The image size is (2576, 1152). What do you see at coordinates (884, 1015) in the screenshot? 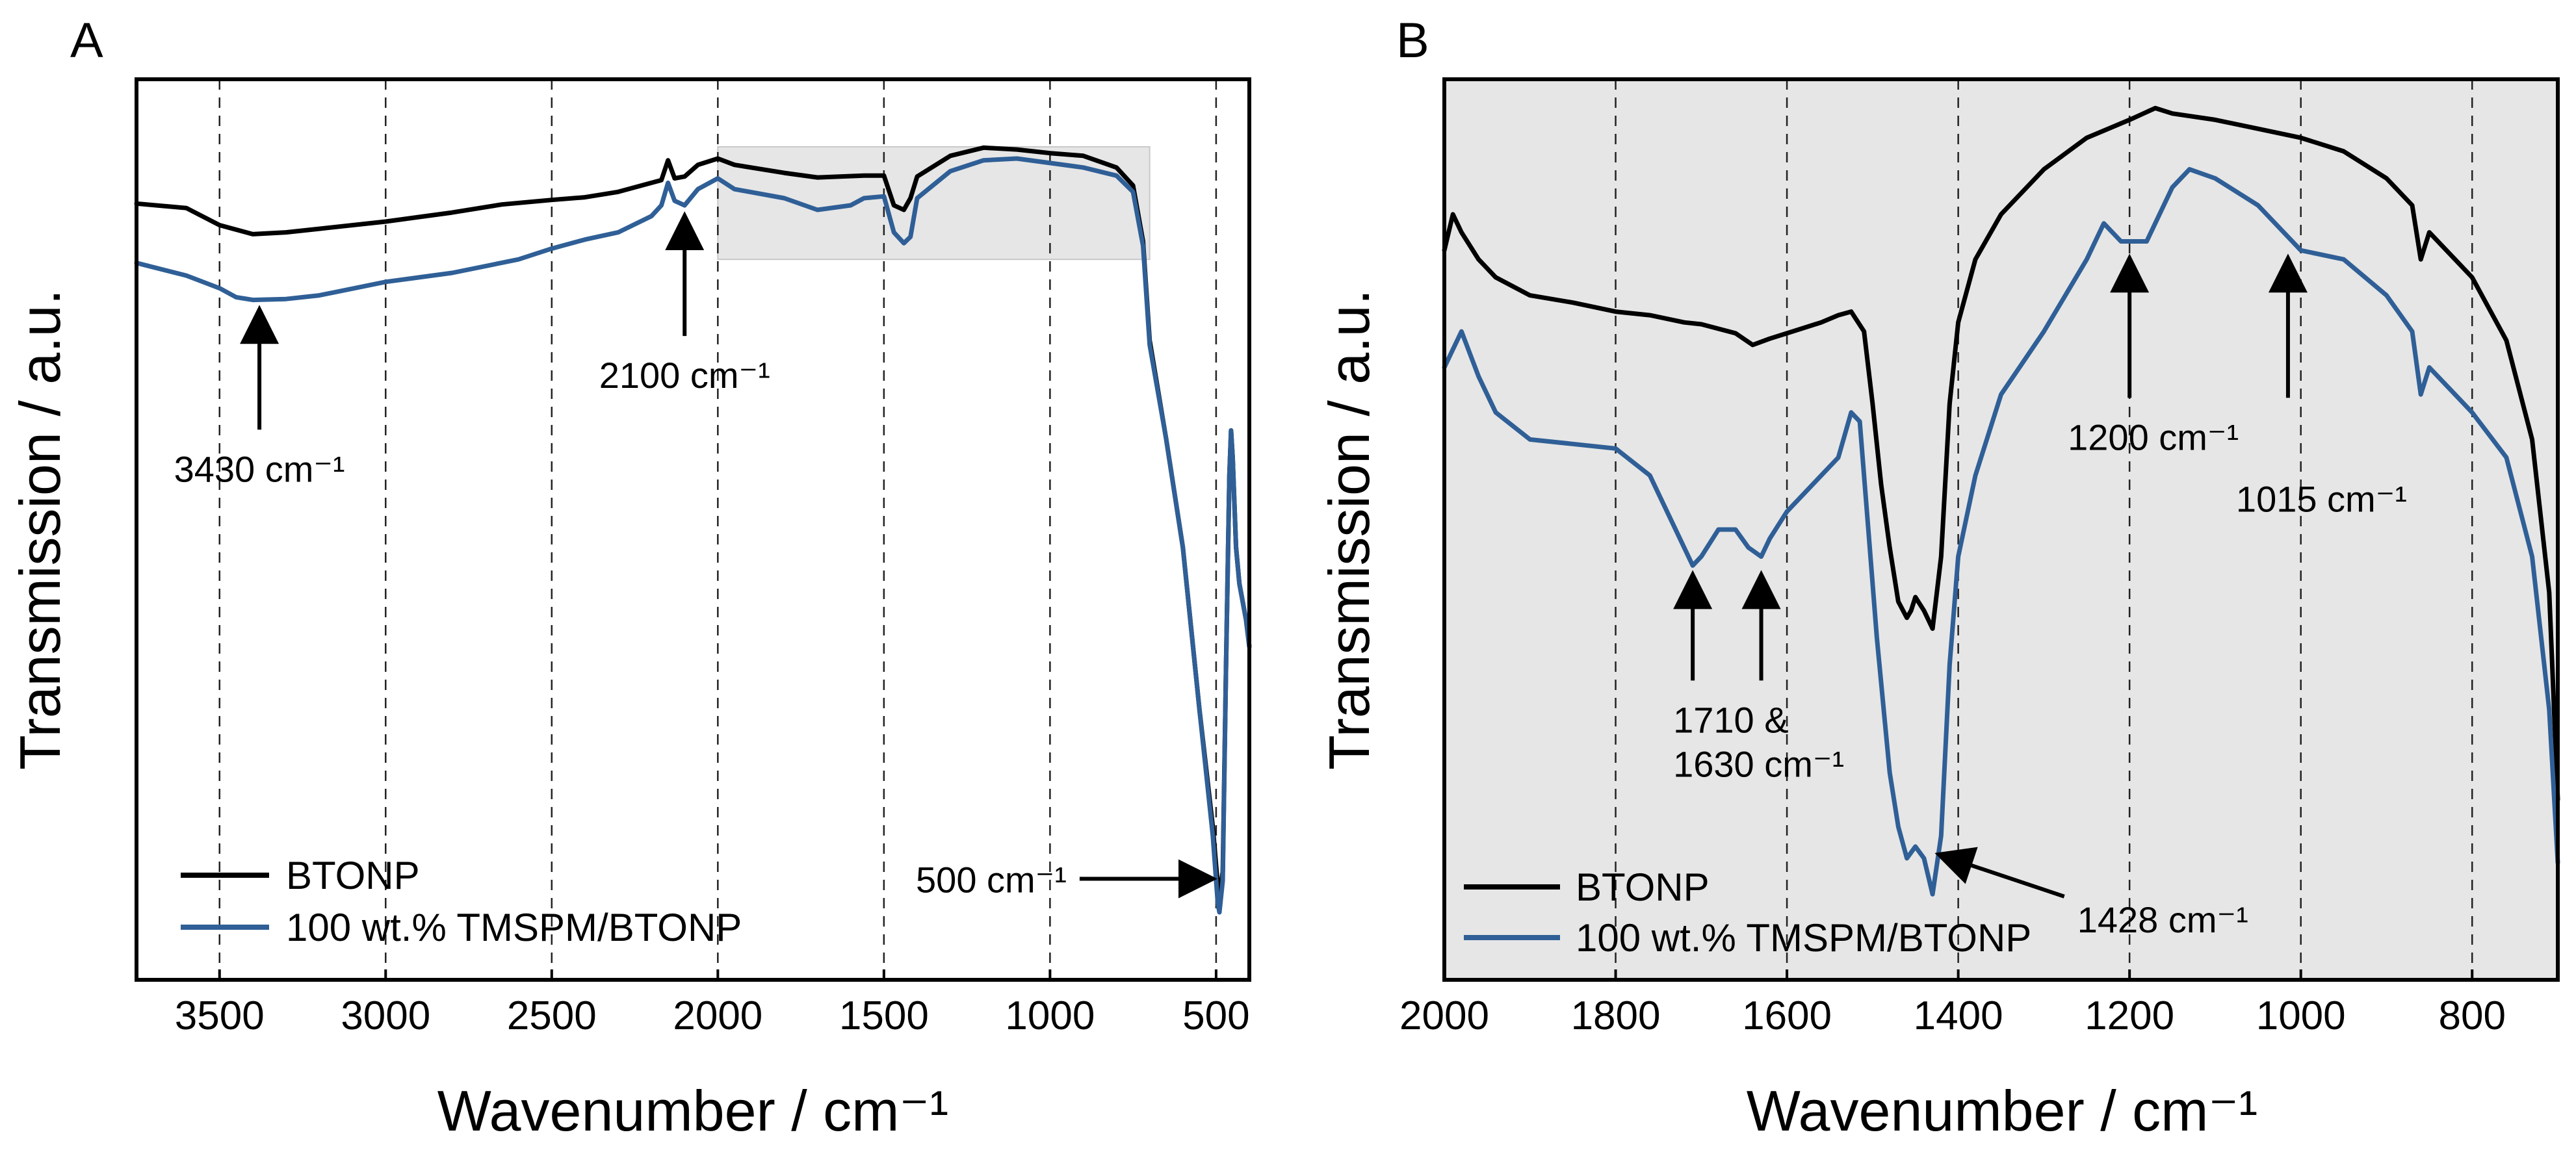
I see `x-tick-label: 1500` at bounding box center [884, 1015].